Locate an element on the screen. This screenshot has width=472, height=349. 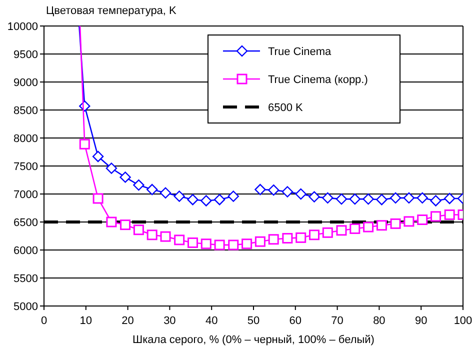
legend-label: True Cinema (корр.) is located at coordinates (318, 80).